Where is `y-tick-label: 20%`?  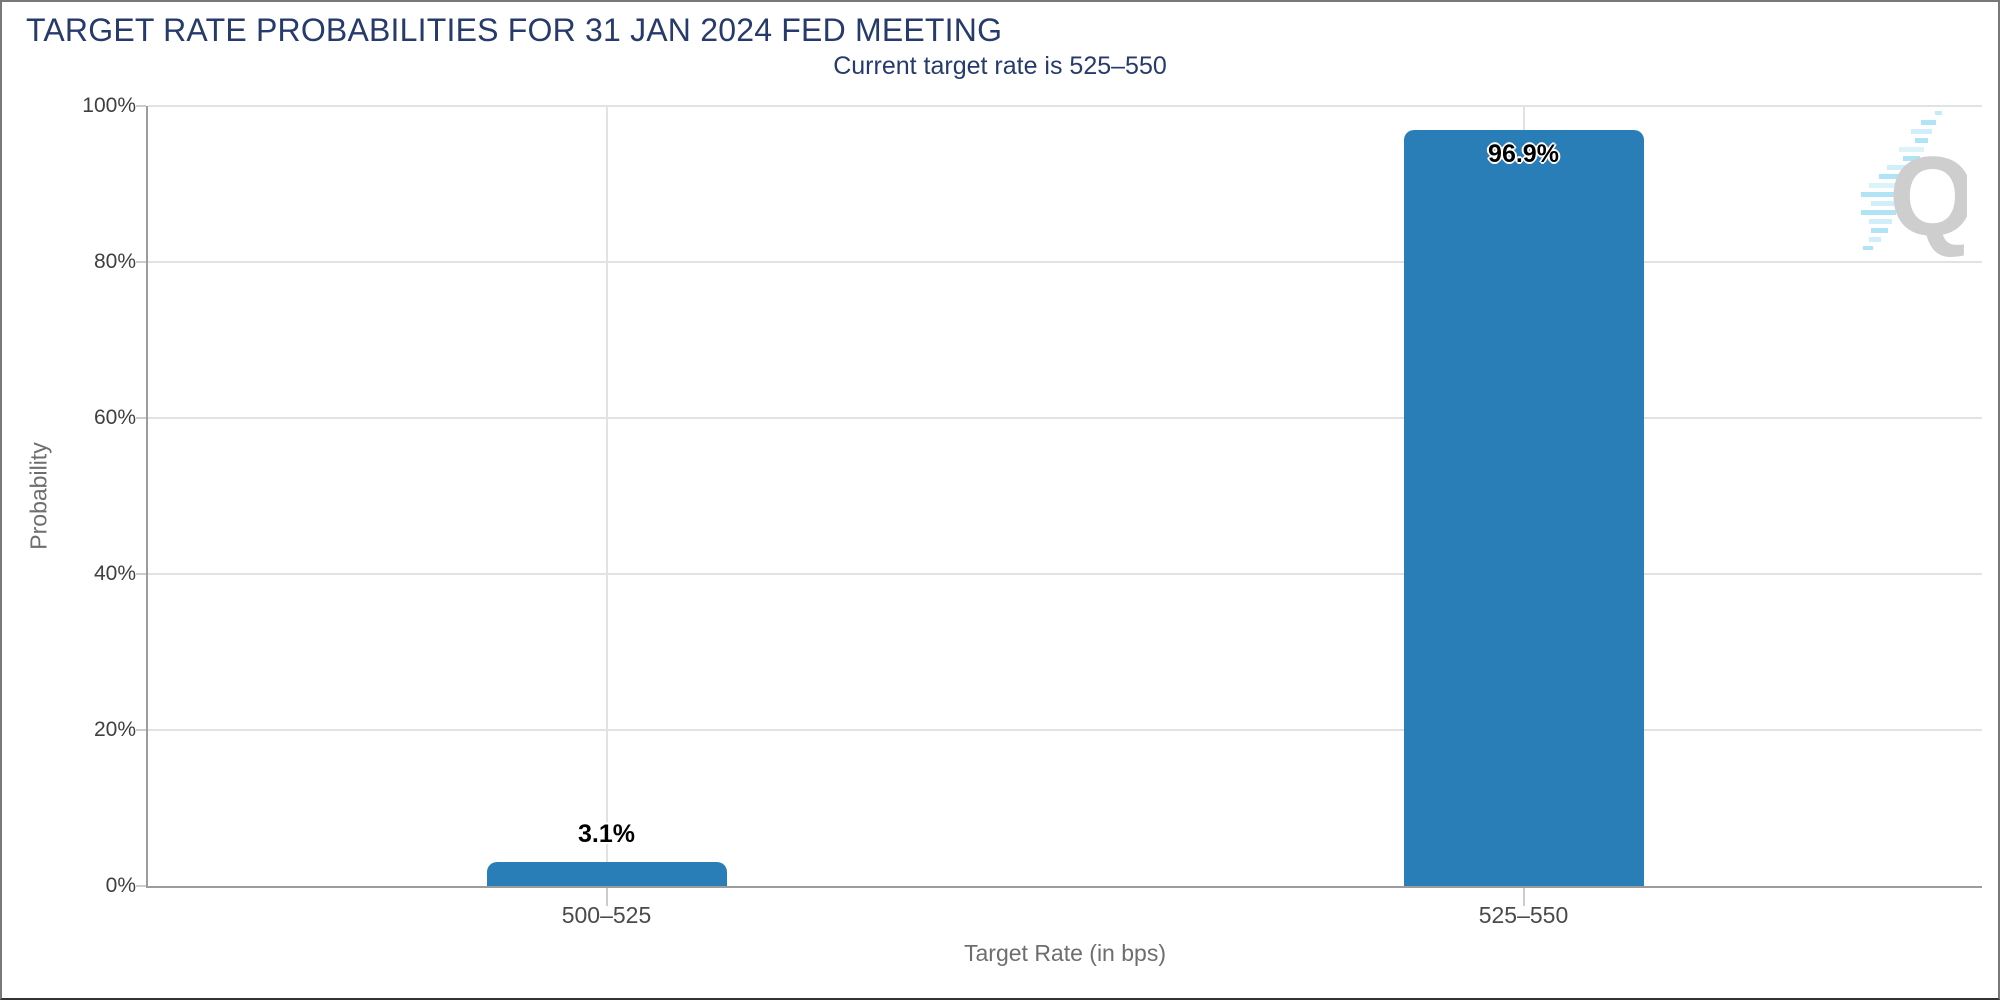
y-tick-label: 20% is located at coordinates (114, 729).